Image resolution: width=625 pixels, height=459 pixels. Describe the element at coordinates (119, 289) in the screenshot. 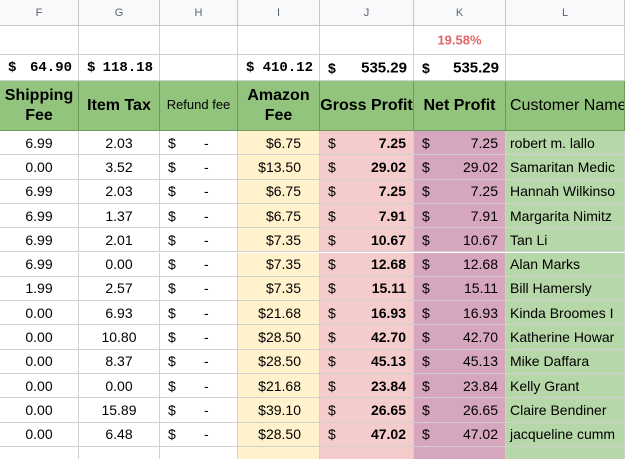

I see `cell: 2.57` at that location.